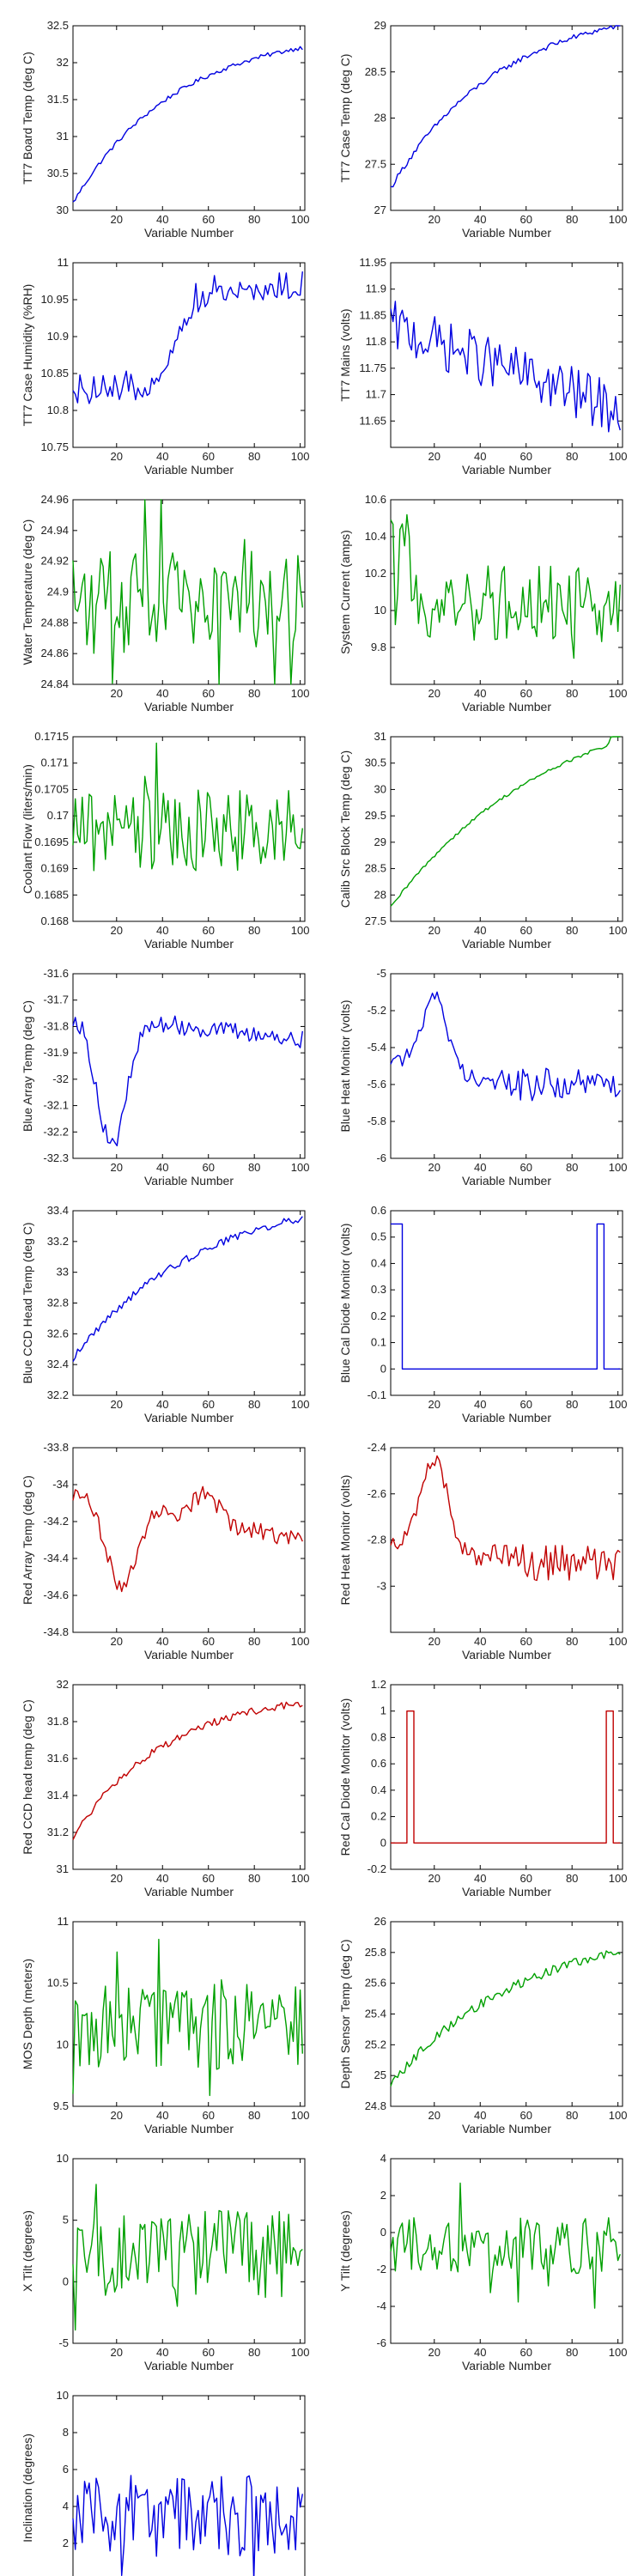  What do you see at coordinates (56, 1558) in the screenshot?
I see `y-tick-label: -34.4` at bounding box center [56, 1558].